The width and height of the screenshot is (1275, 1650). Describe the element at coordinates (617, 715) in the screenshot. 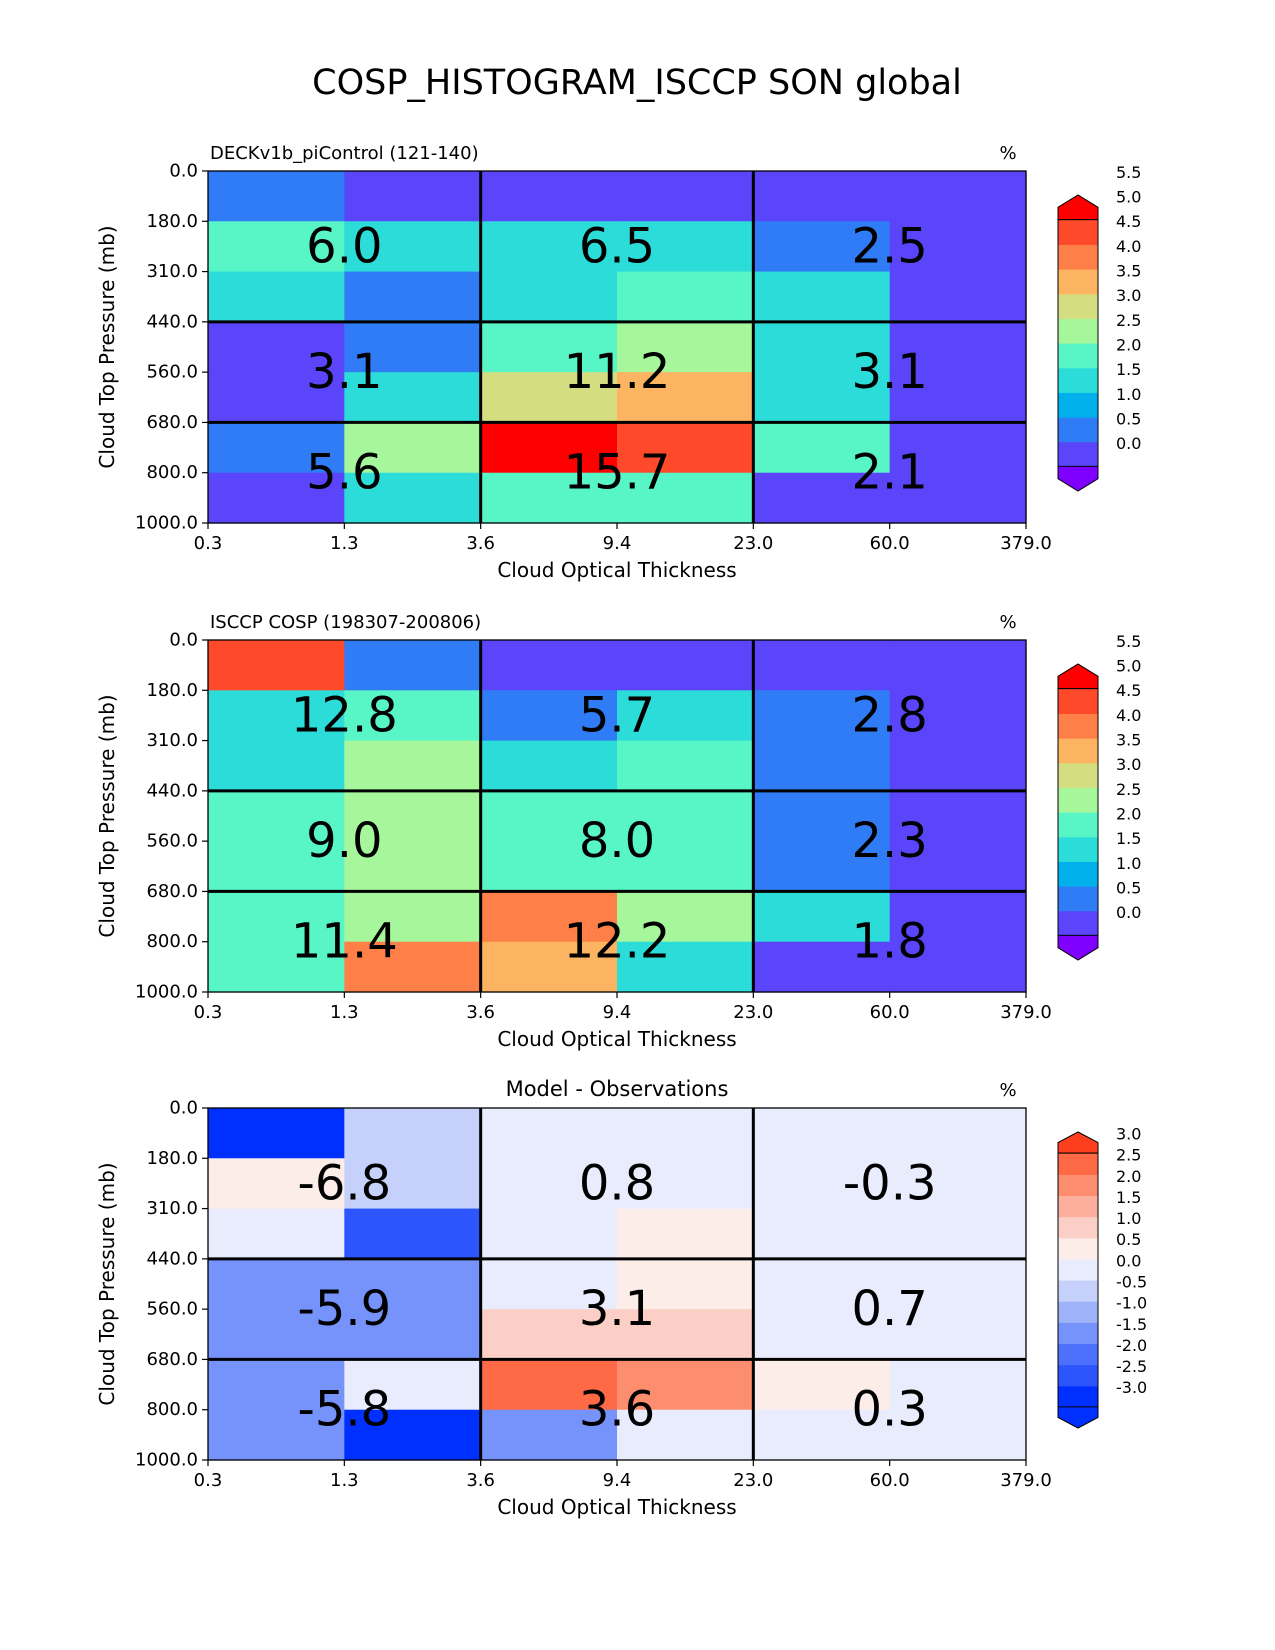

I see `group-value-label: 5.7` at that location.